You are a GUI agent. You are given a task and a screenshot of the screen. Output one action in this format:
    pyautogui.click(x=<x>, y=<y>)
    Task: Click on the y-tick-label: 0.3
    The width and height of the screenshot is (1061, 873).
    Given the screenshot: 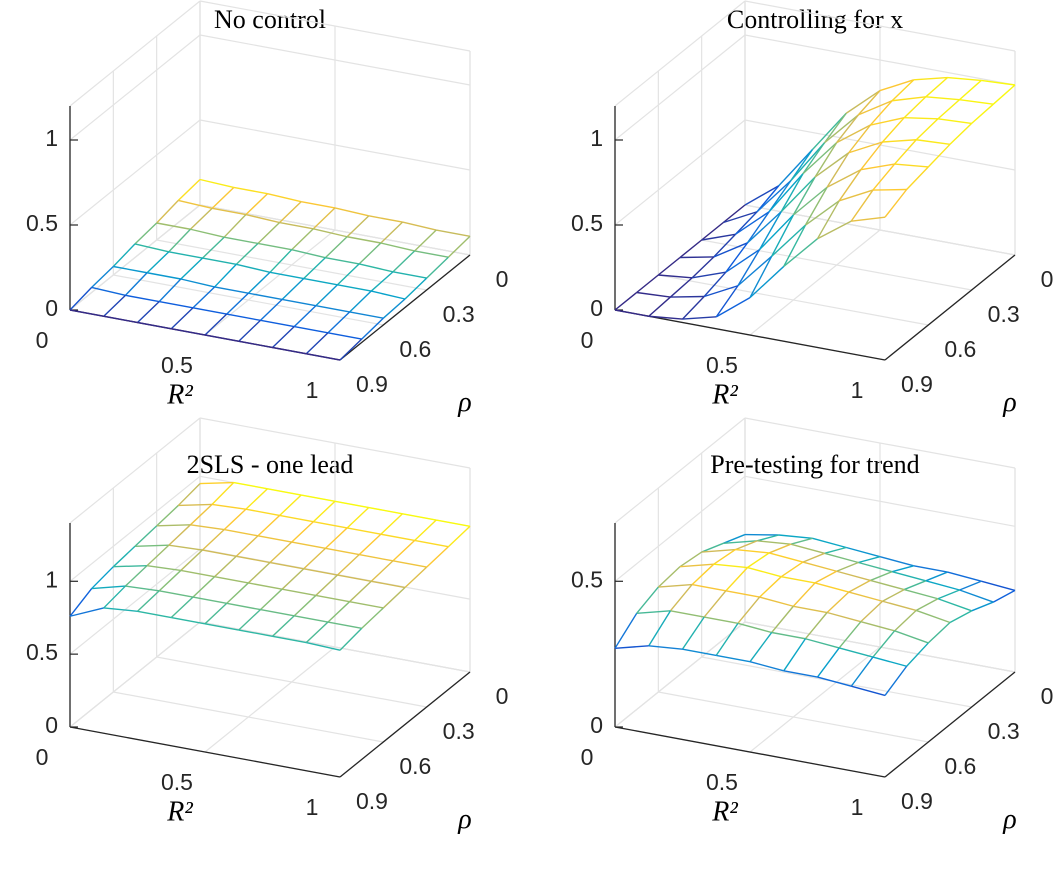 What is the action you would take?
    pyautogui.click(x=1004, y=731)
    